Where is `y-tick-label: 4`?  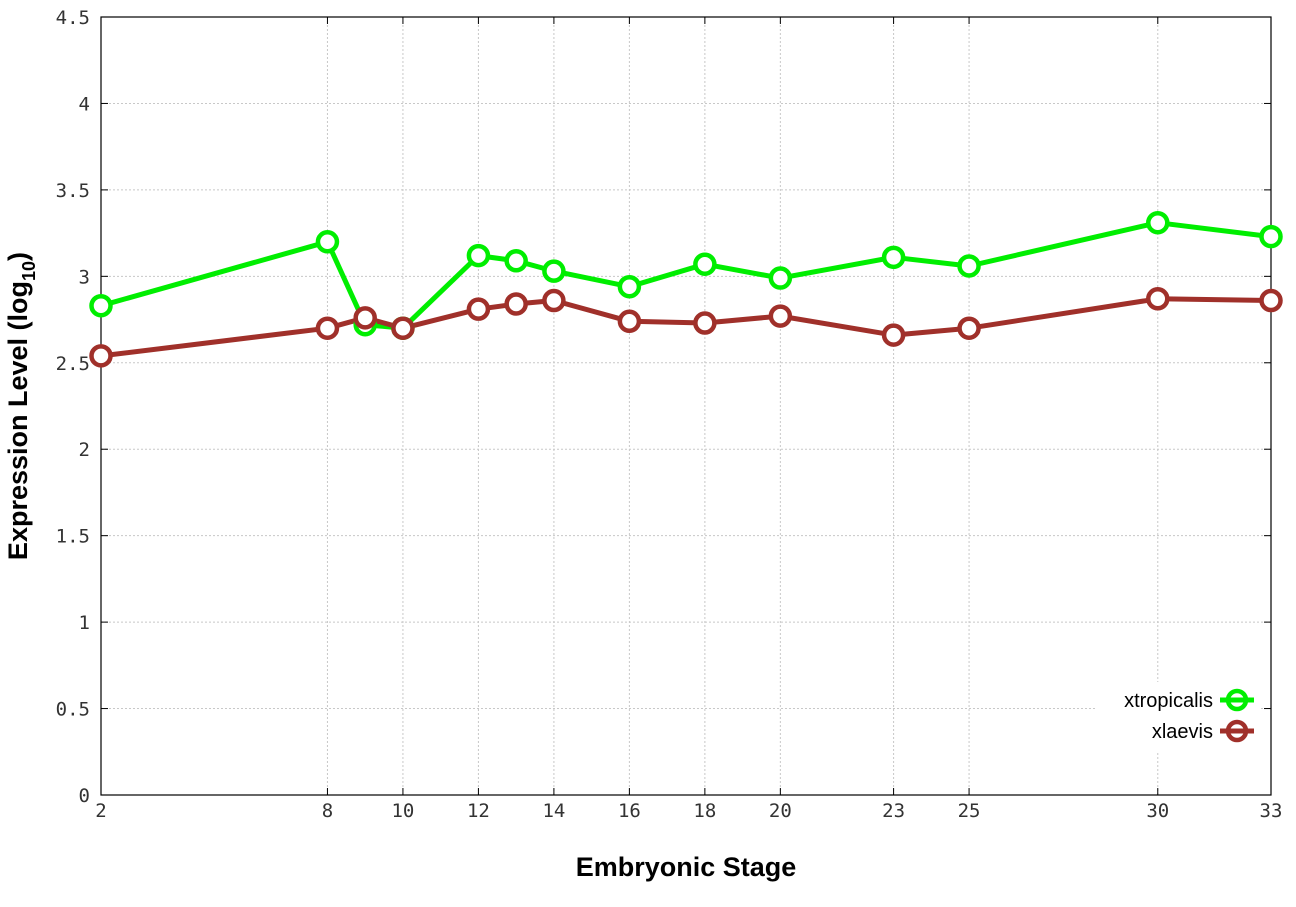
y-tick-label: 4 is located at coordinates (84, 104).